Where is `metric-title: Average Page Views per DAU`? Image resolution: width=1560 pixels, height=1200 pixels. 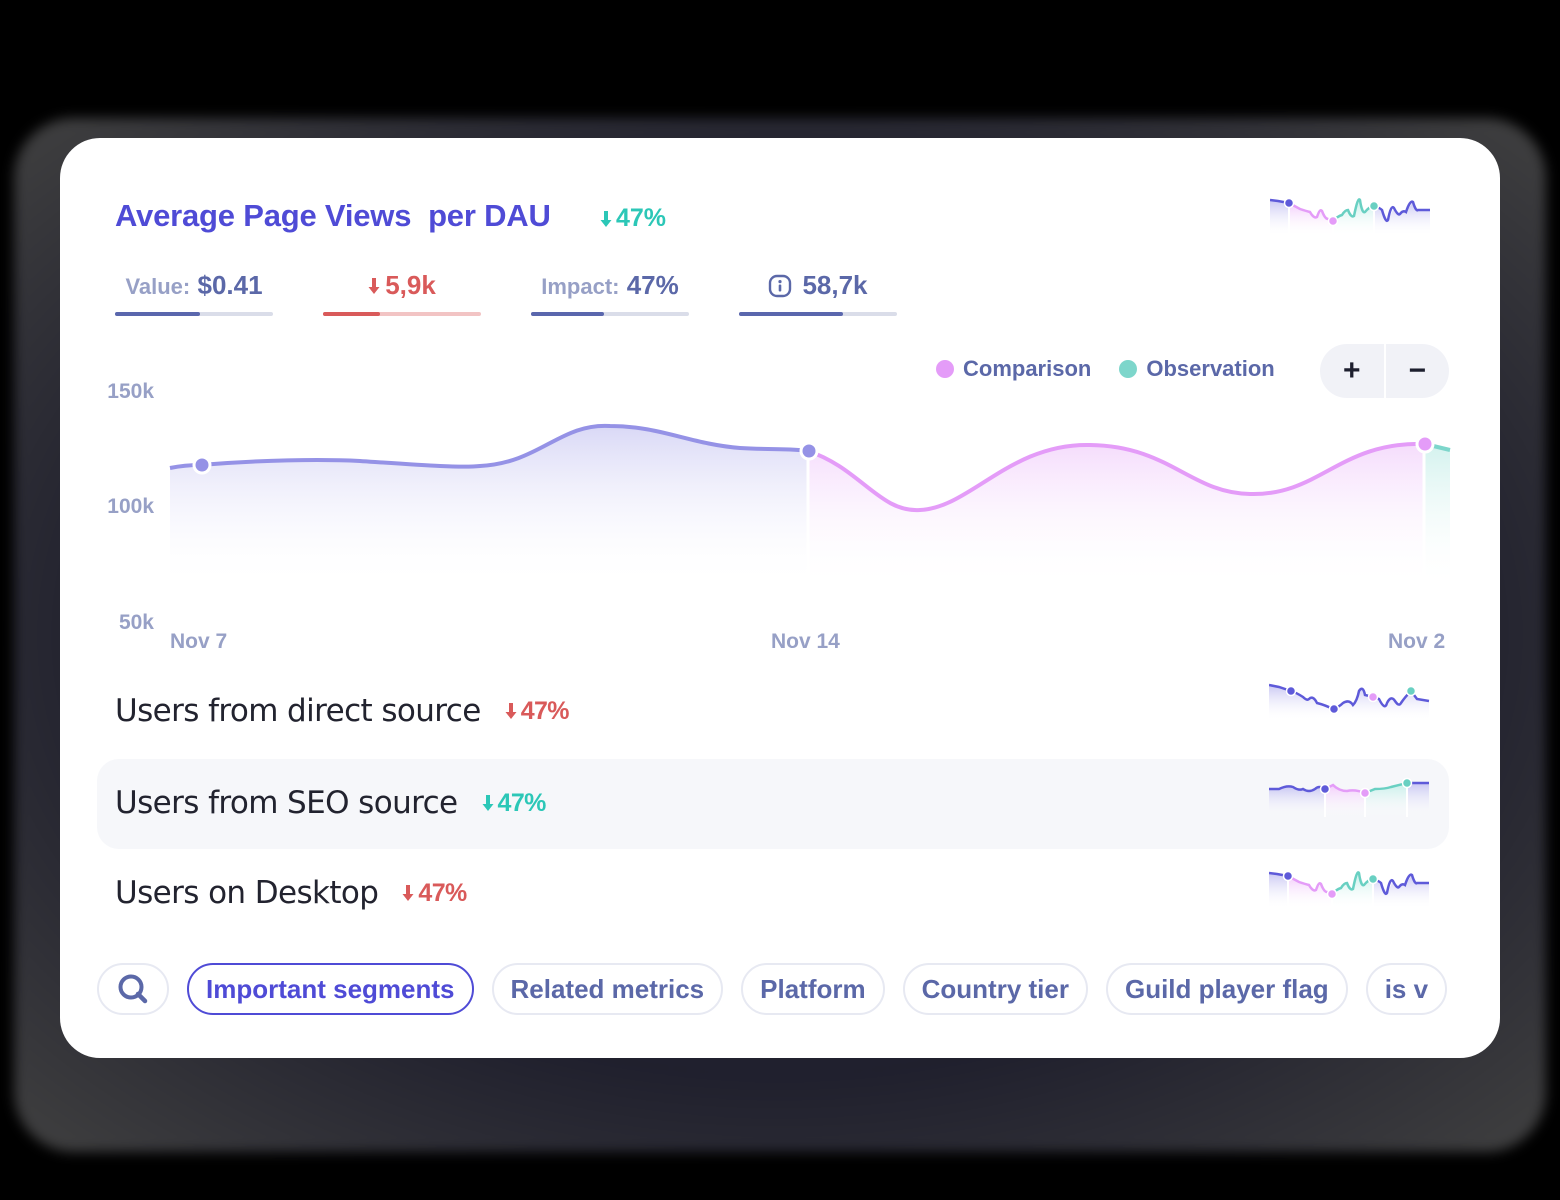 metric-title: Average Page Views per DAU is located at coordinates (333, 215).